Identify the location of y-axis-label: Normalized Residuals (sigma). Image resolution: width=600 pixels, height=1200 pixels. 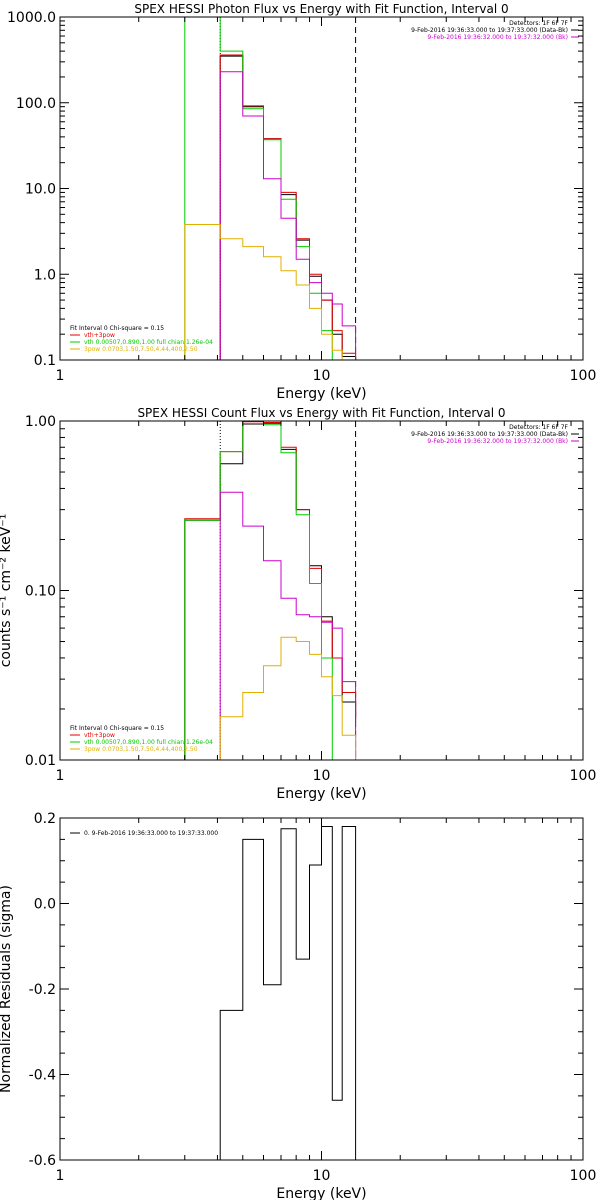
(7, 989).